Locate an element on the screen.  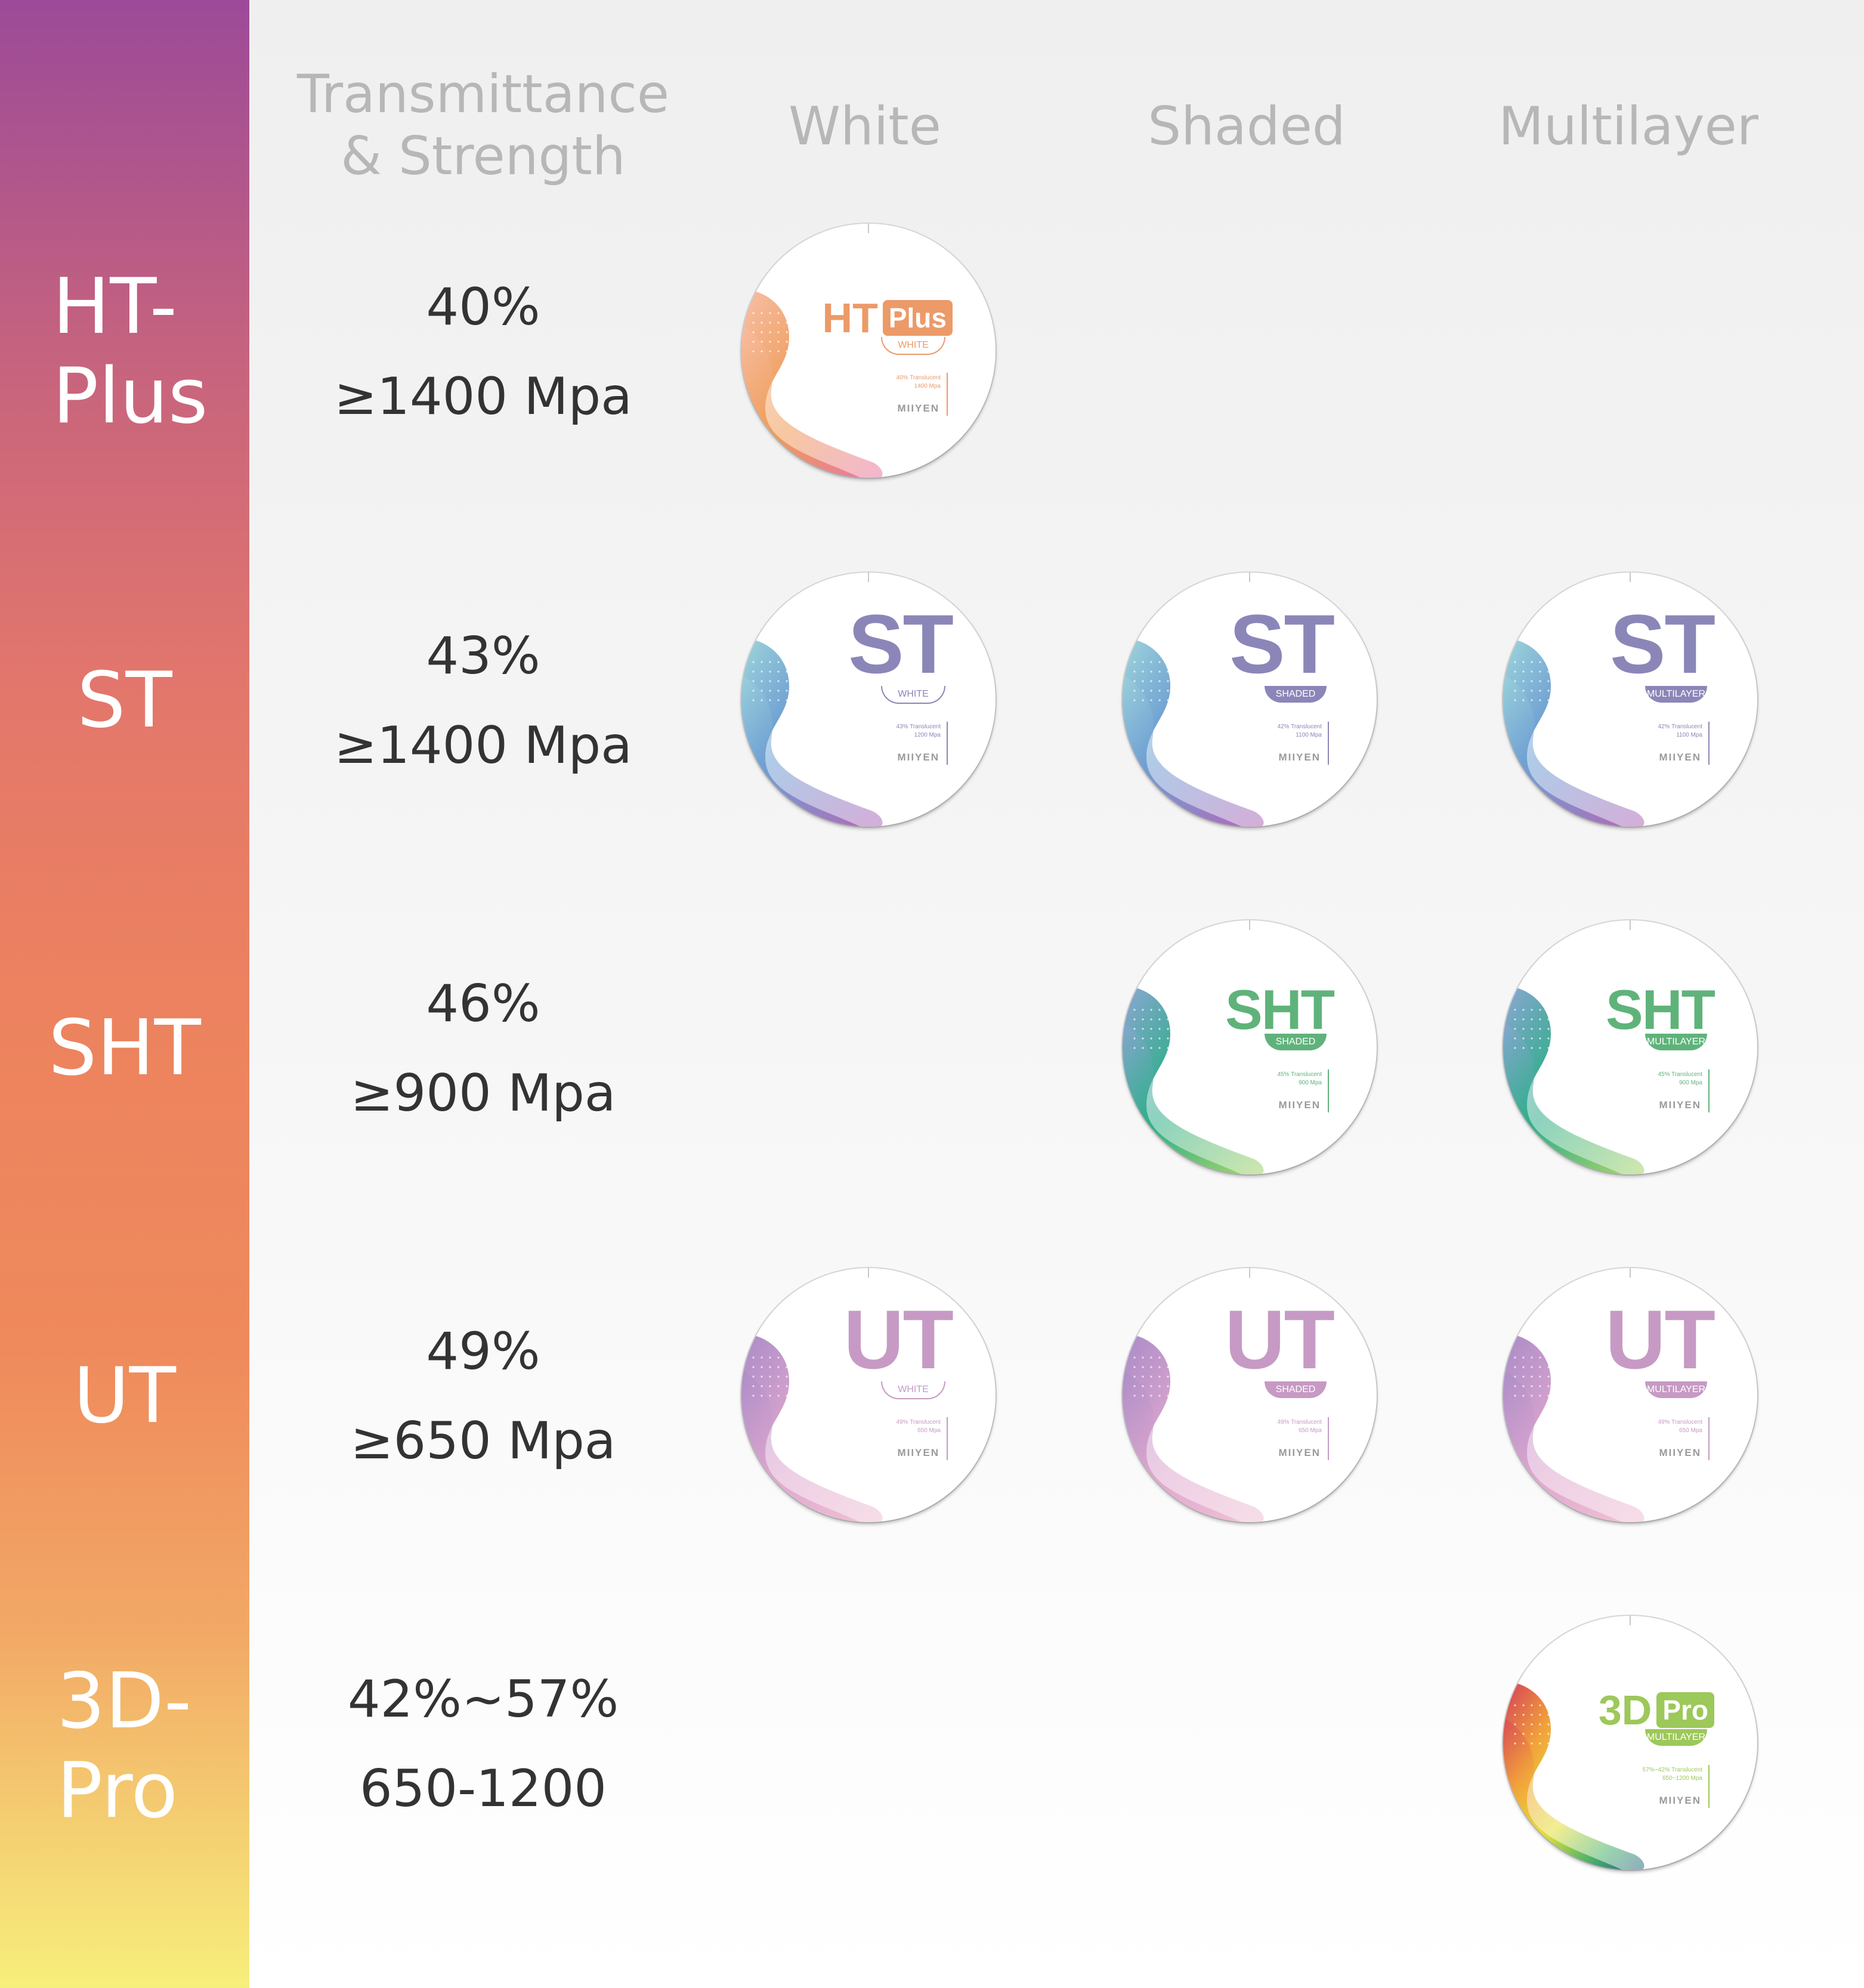
disc-ht-plus-white: HT Plus WHITE 40% Translucent 1400 Mpa MIIYEN is located at coordinates (868, 351).